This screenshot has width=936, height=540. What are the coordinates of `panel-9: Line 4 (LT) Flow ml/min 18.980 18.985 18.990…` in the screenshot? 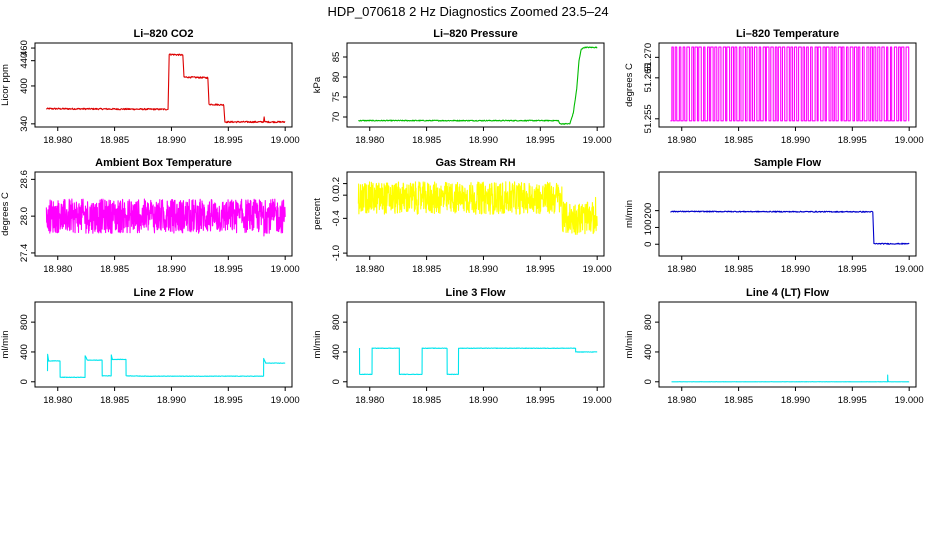 It's located at (774, 346).